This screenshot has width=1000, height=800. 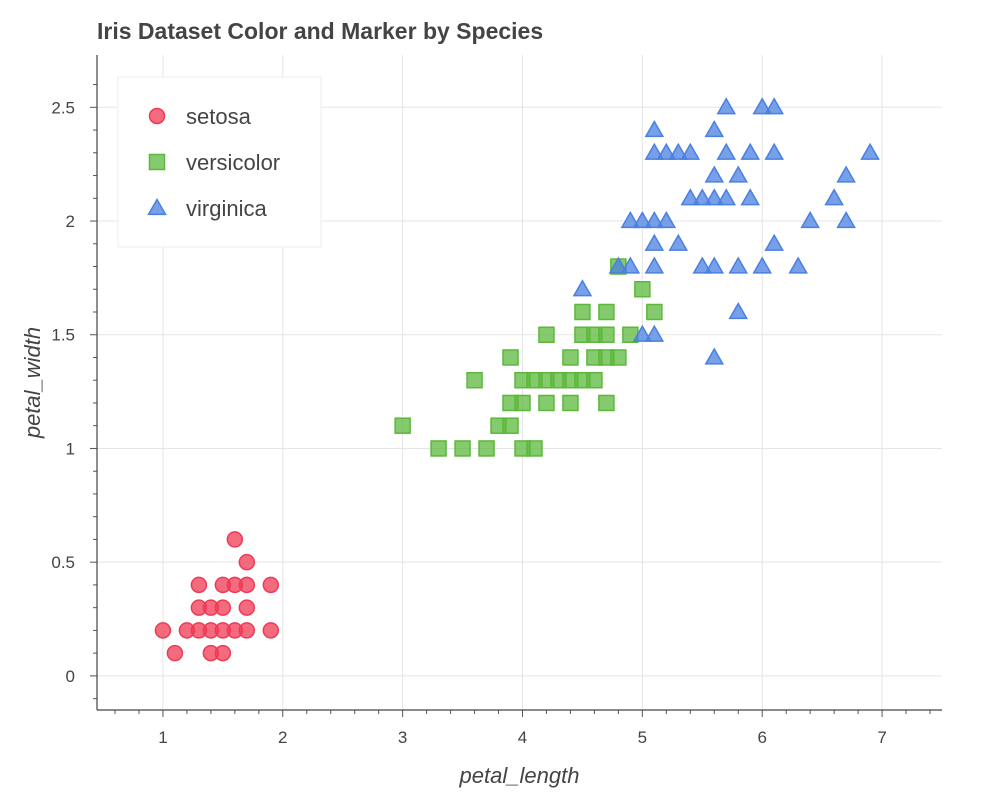 I want to click on y-tick-label: 2.5, so click(x=63, y=107).